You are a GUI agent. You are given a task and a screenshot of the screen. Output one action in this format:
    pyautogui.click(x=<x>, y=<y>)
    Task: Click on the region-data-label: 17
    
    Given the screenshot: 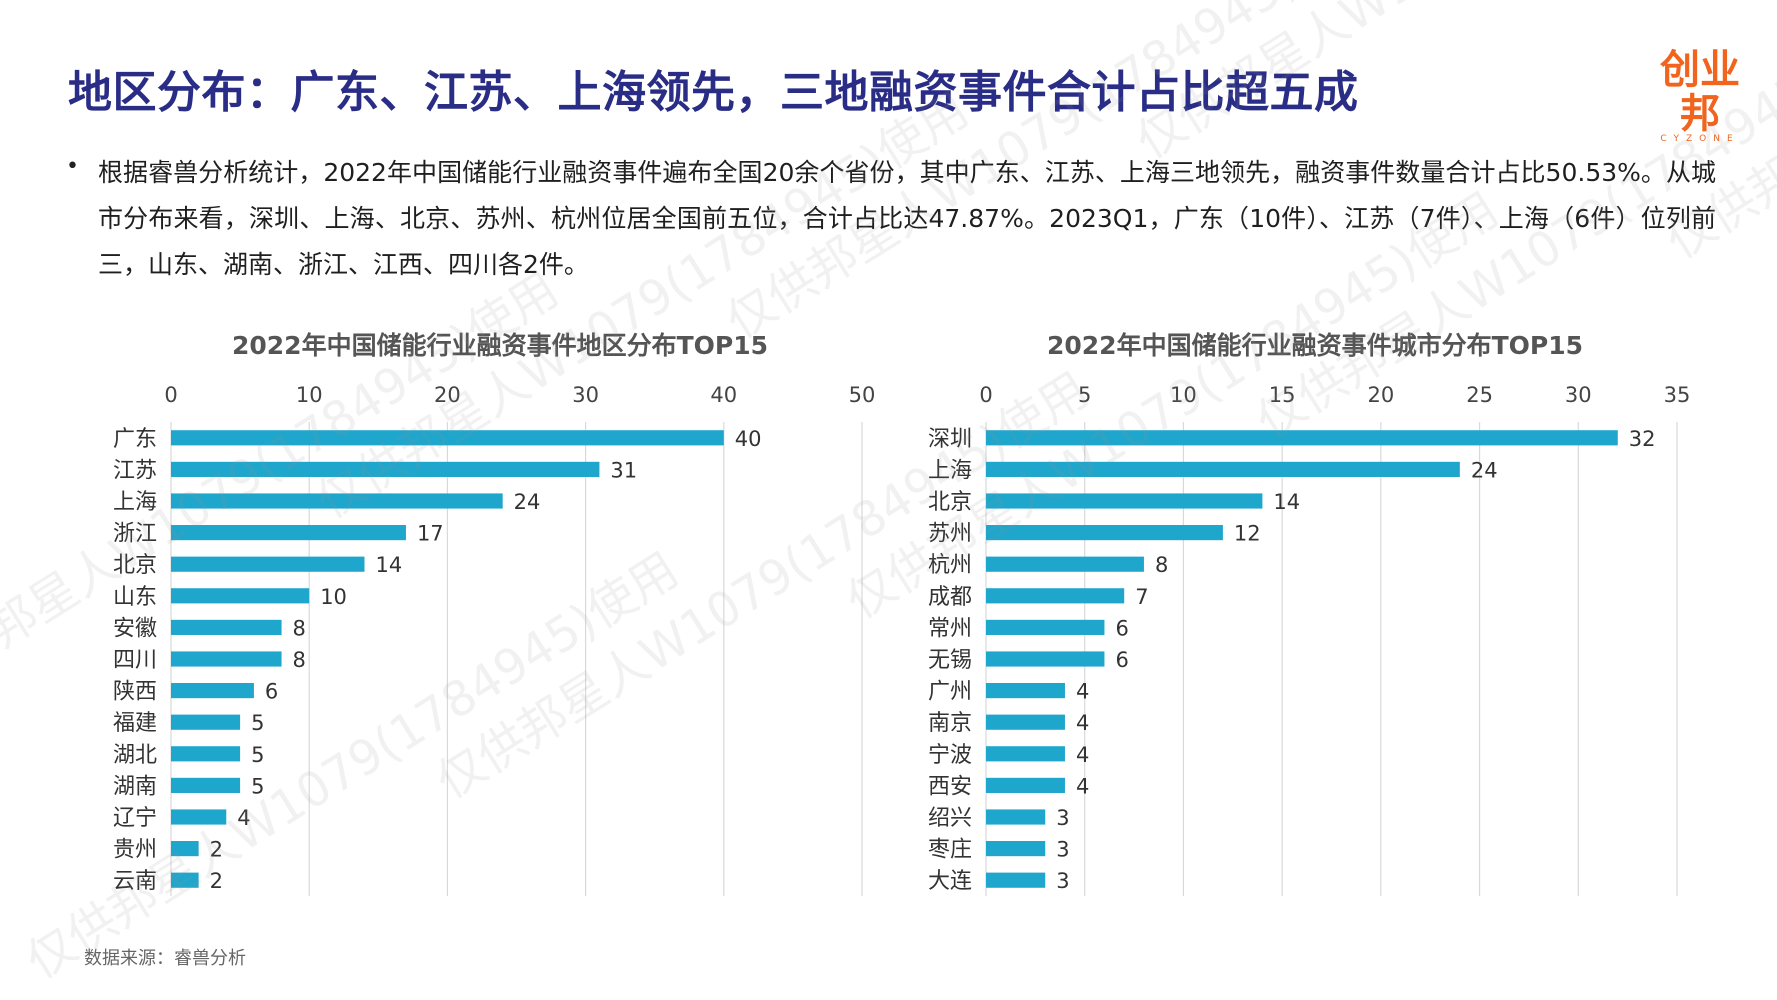 What is the action you would take?
    pyautogui.click(x=430, y=534)
    